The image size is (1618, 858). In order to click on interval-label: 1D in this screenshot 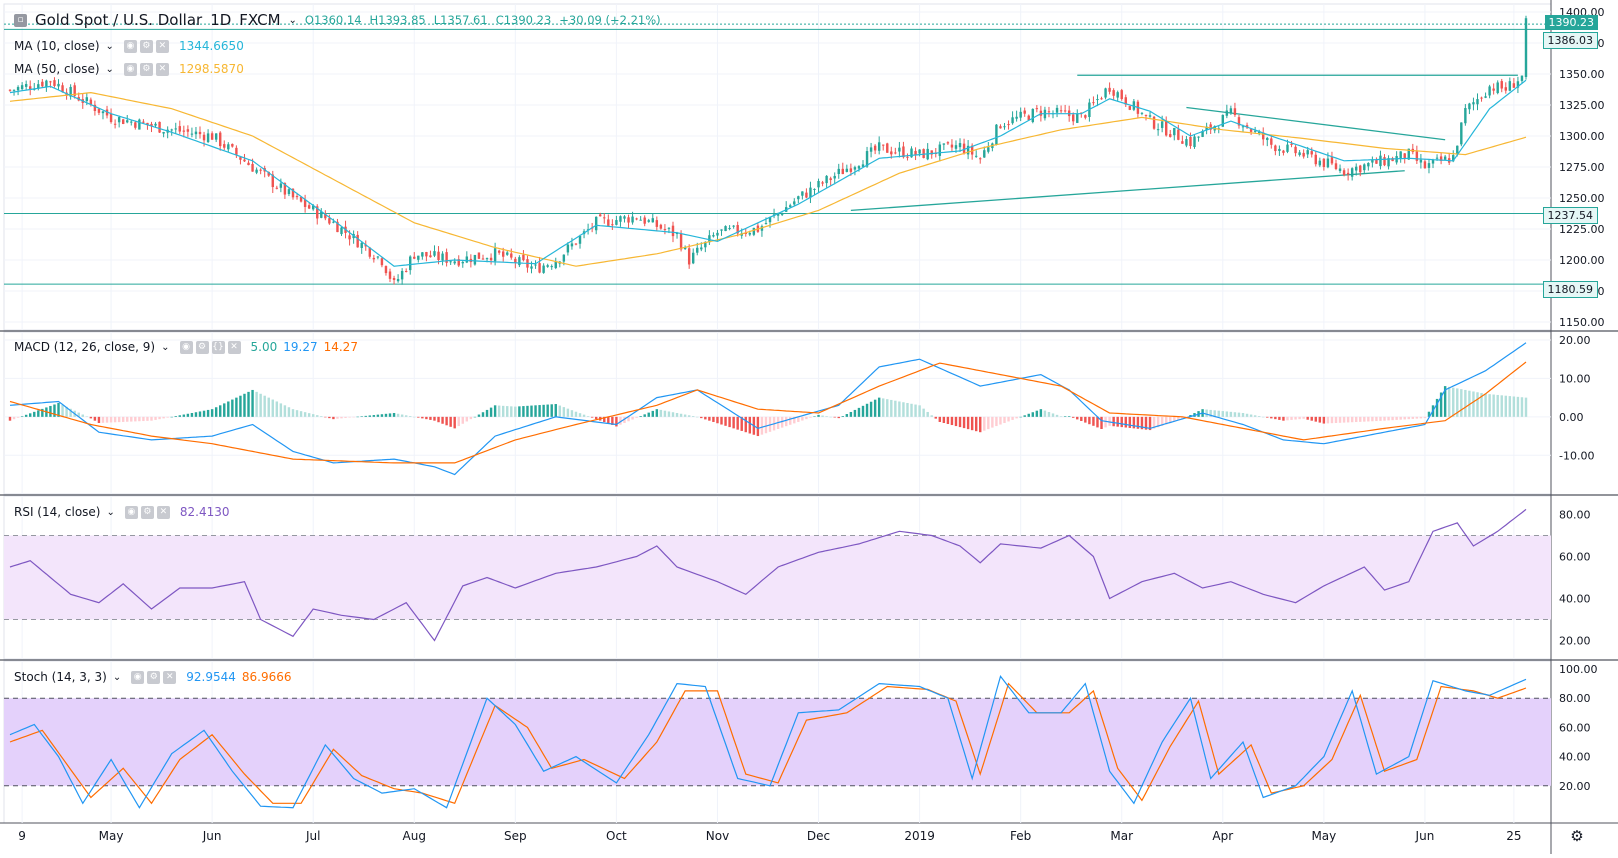, I will do `click(221, 20)`.